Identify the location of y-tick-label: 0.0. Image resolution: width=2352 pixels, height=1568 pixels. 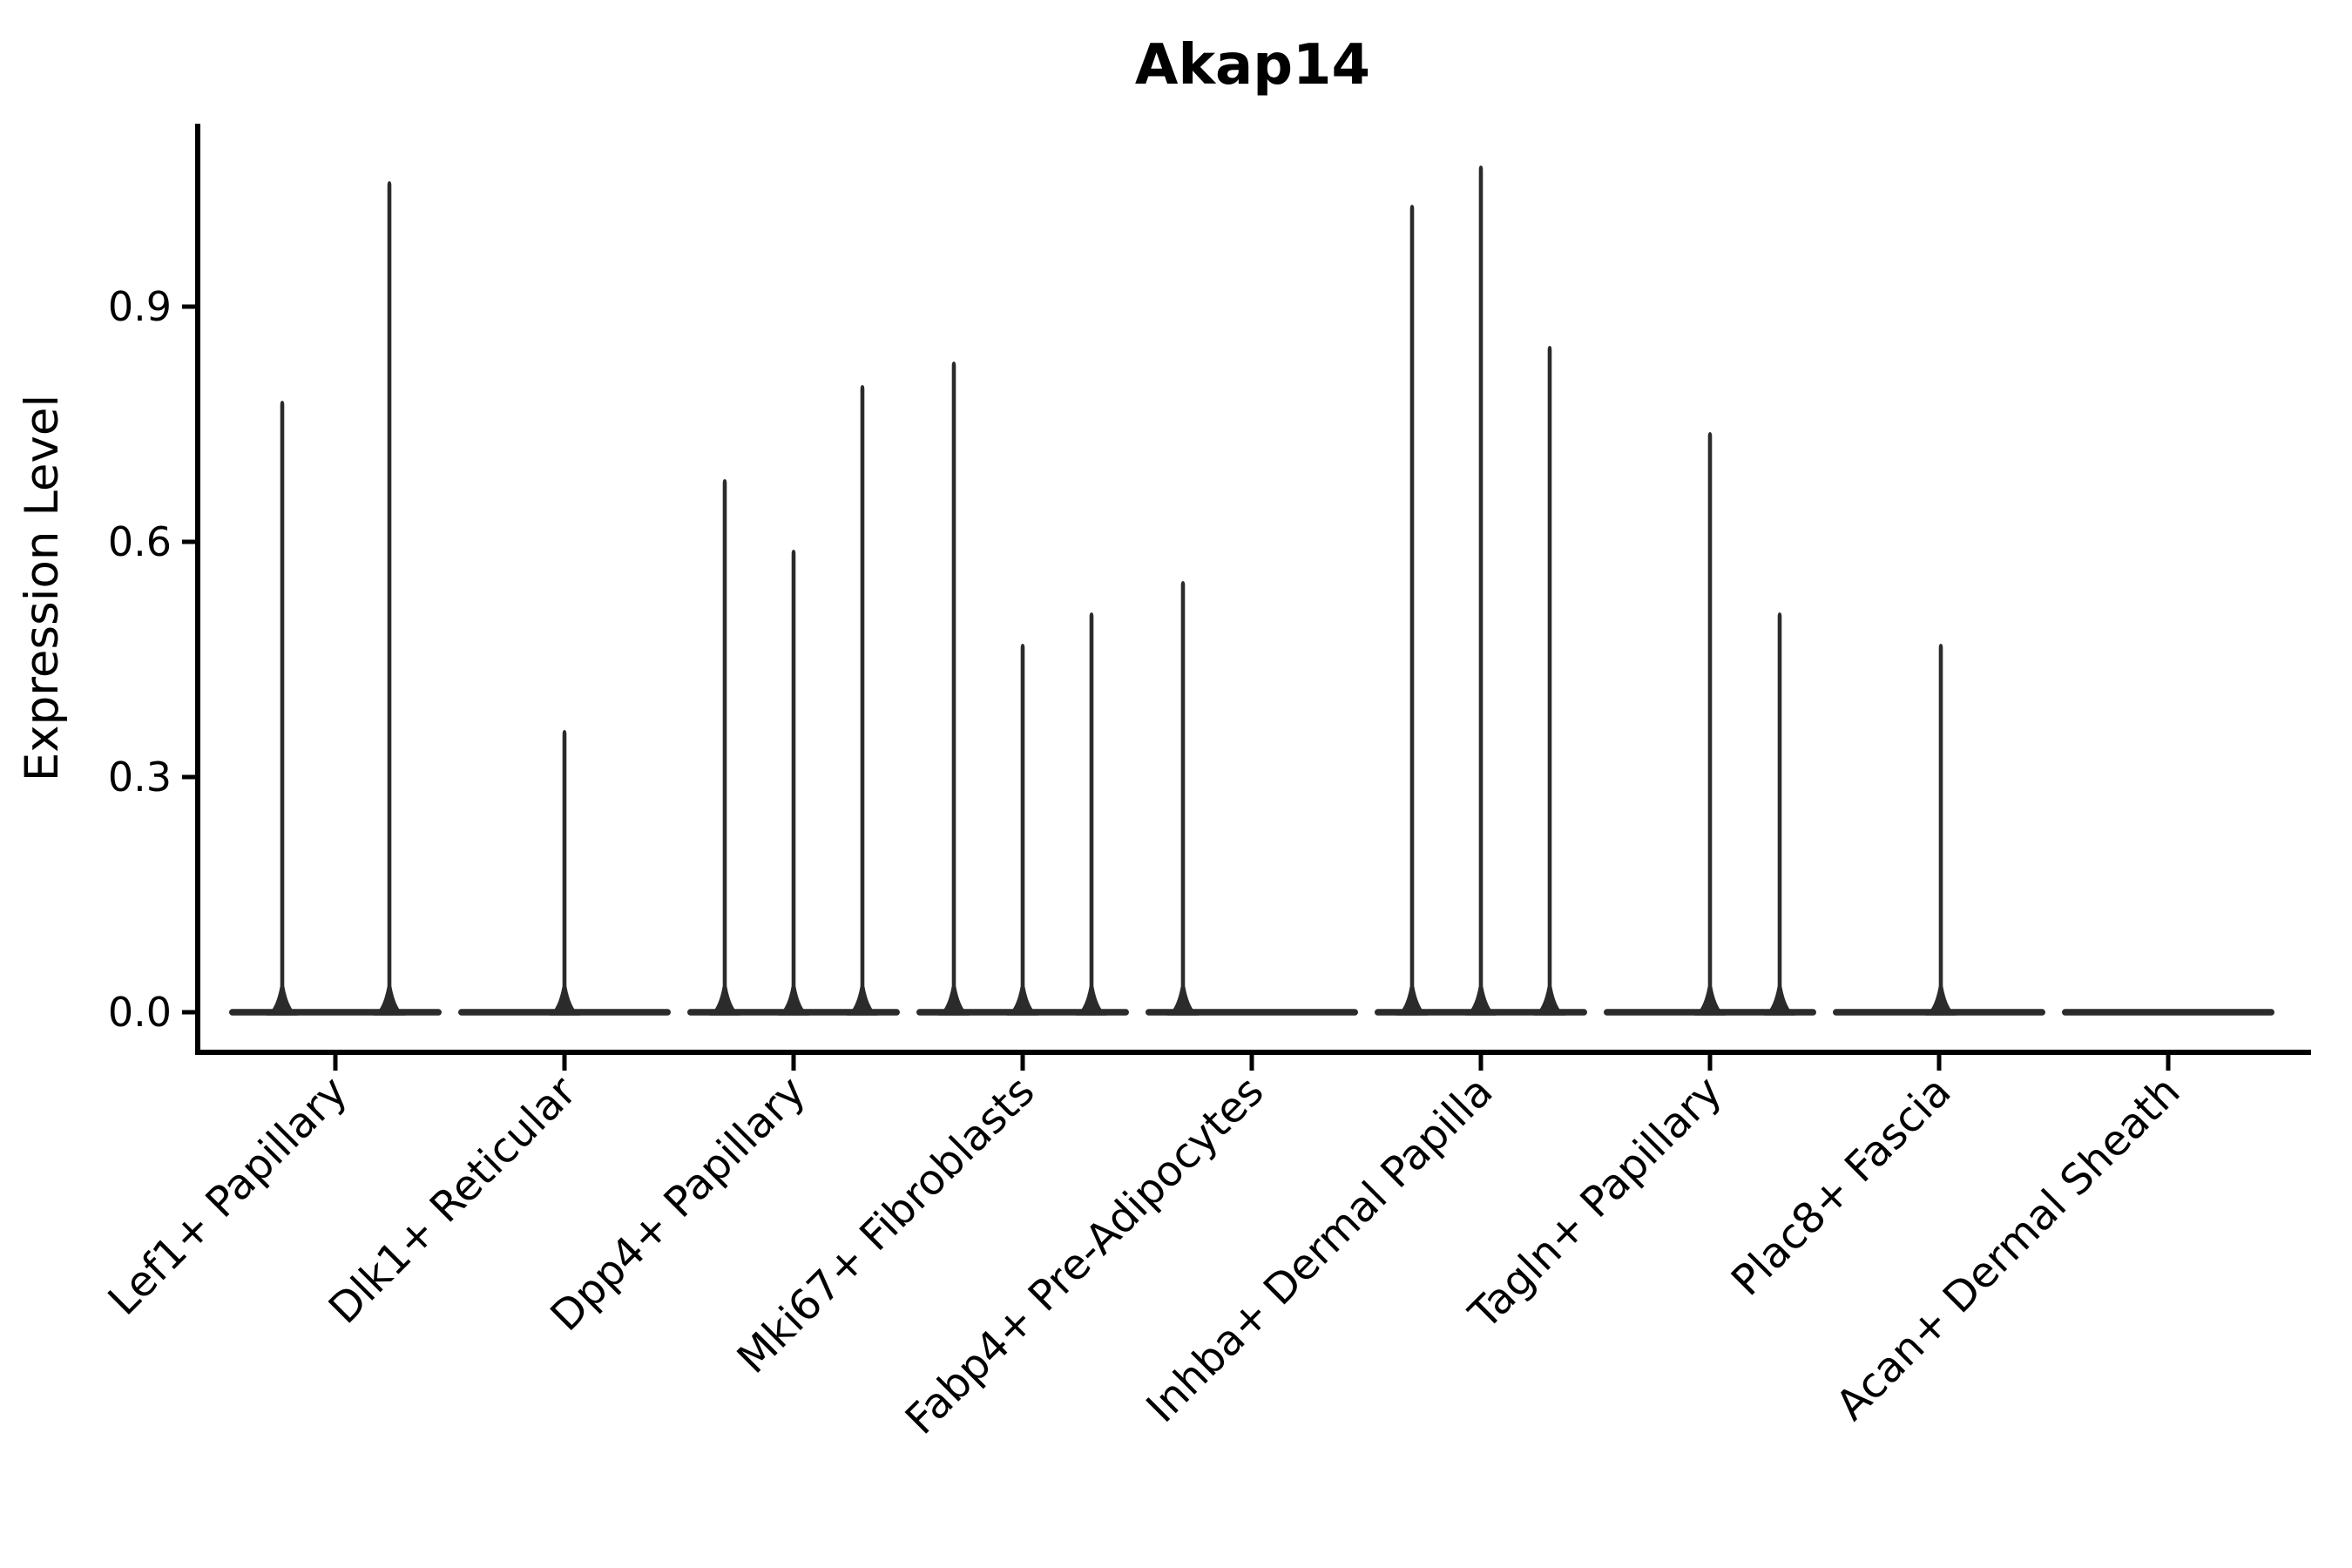
(140, 1013).